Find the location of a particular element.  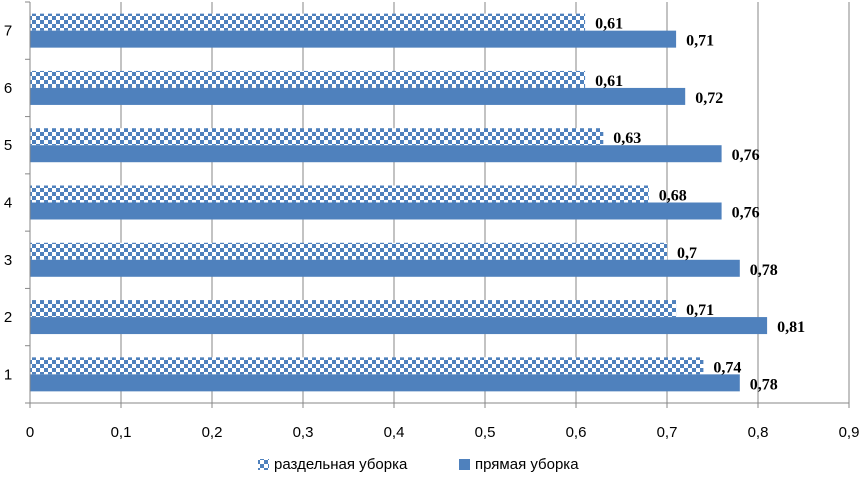

data-label: 0,74 is located at coordinates (727, 367).